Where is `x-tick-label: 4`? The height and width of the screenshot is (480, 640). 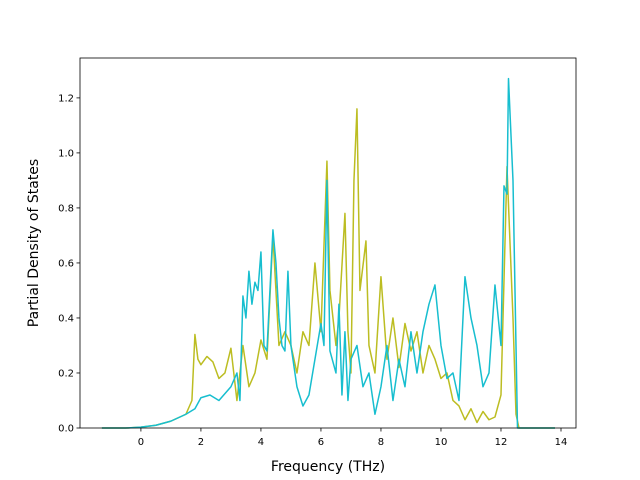 x-tick-label: 4 is located at coordinates (261, 442).